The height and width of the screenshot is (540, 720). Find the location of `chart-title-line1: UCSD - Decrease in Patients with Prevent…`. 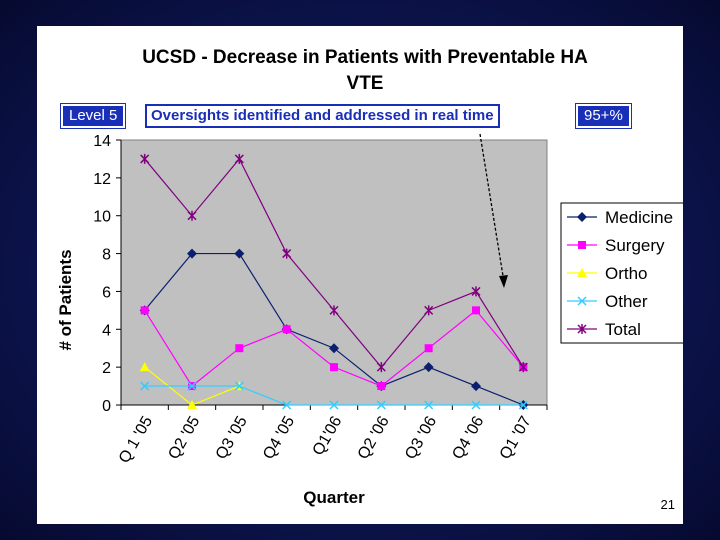

chart-title-line1: UCSD - Decrease in Patients with Prevent… is located at coordinates (365, 57).